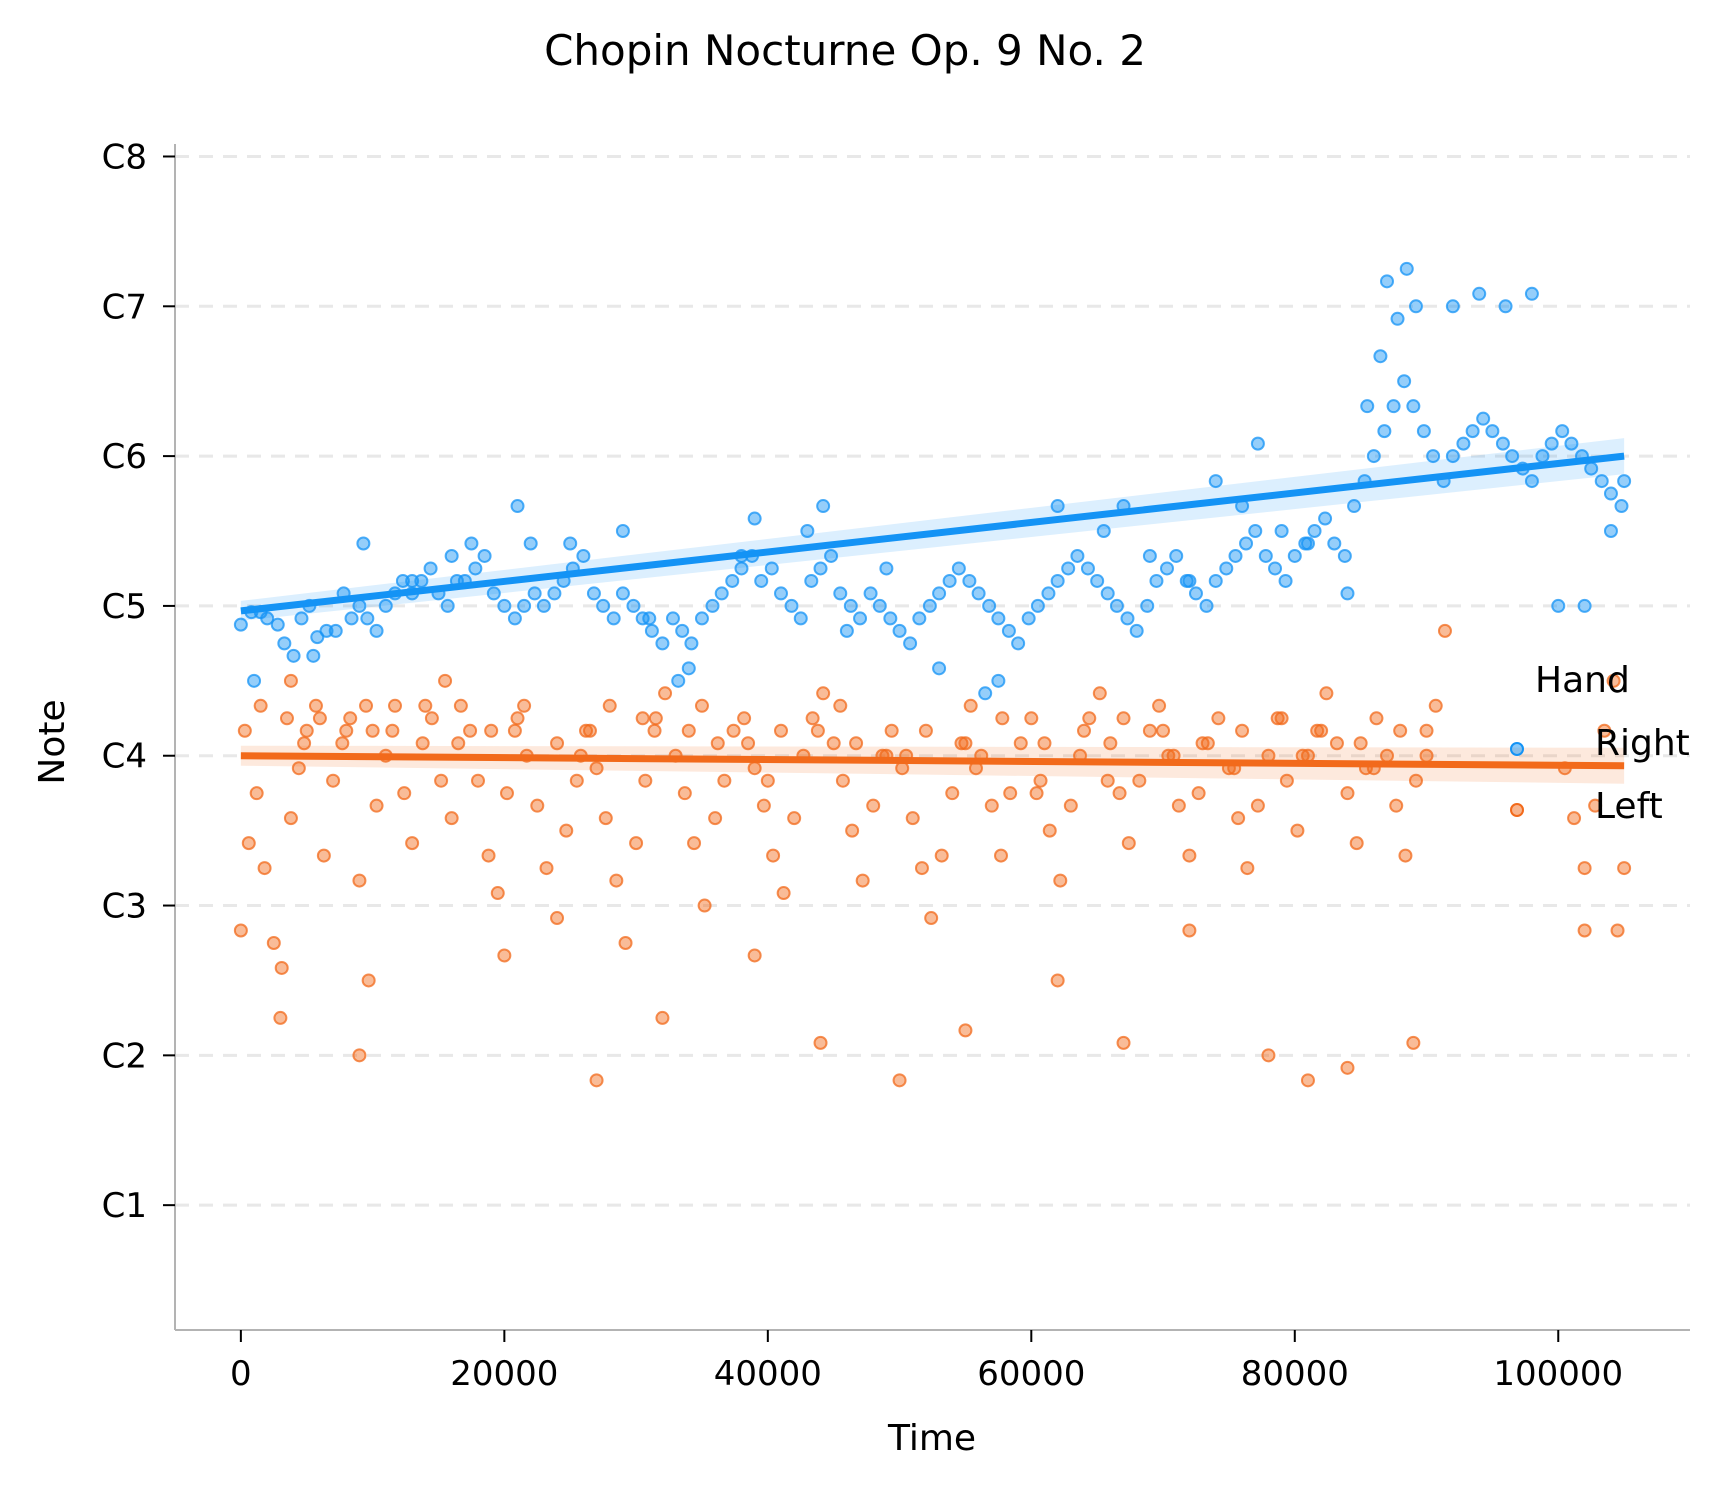 The image size is (1730, 1485). I want to click on y-tick-label-C7: C7, so click(124, 307).